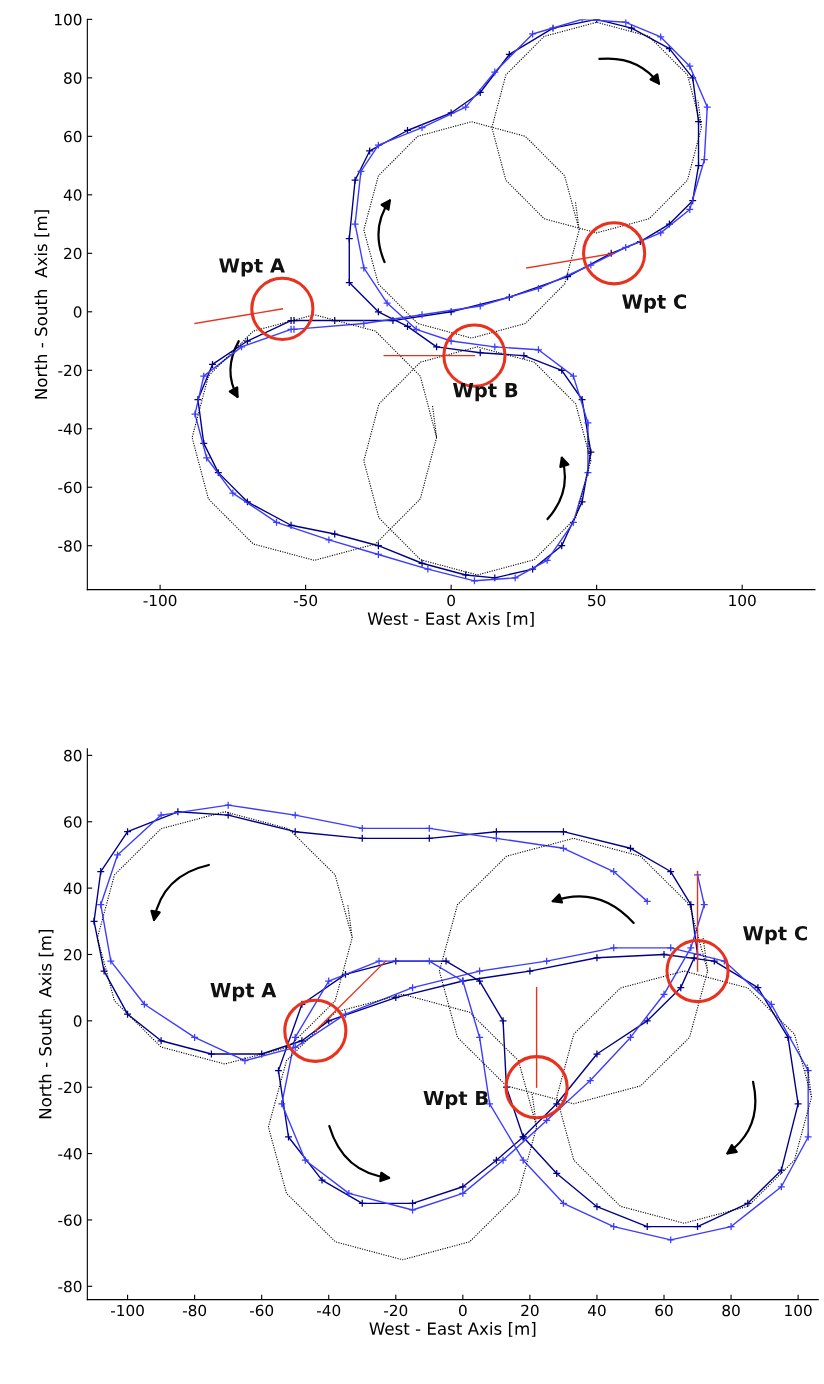 Image resolution: width=824 pixels, height=1384 pixels. I want to click on y-tick-label: 100, so click(68, 19).